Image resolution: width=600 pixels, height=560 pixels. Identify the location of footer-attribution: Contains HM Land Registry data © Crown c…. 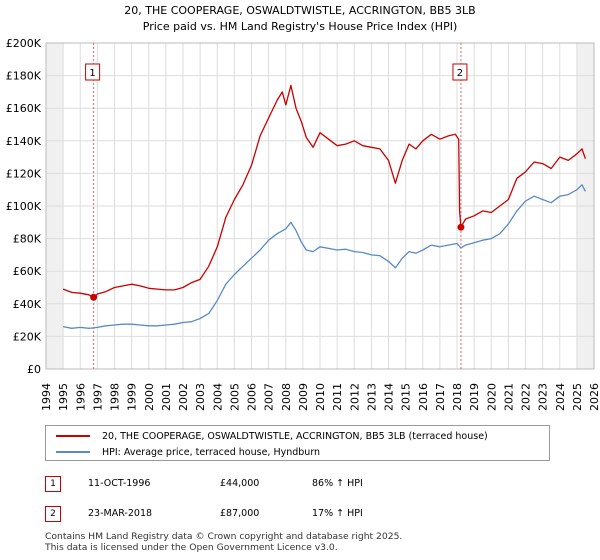
(223, 542).